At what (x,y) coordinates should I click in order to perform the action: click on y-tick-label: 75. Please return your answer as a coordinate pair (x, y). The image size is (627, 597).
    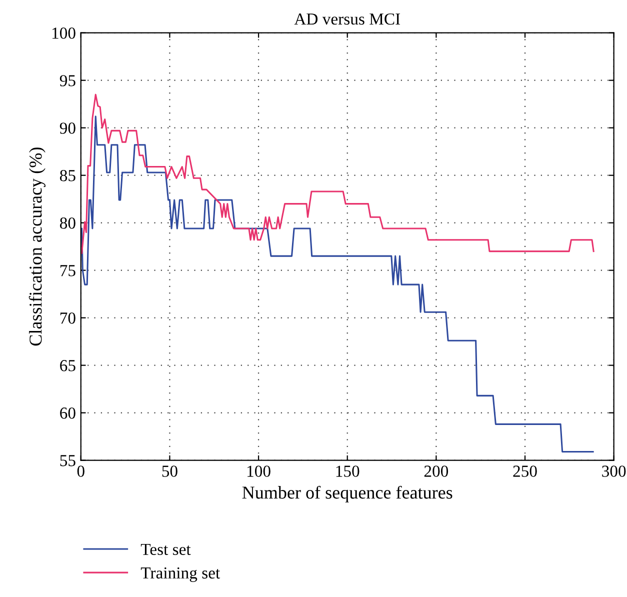
    Looking at the image, I should click on (68, 270).